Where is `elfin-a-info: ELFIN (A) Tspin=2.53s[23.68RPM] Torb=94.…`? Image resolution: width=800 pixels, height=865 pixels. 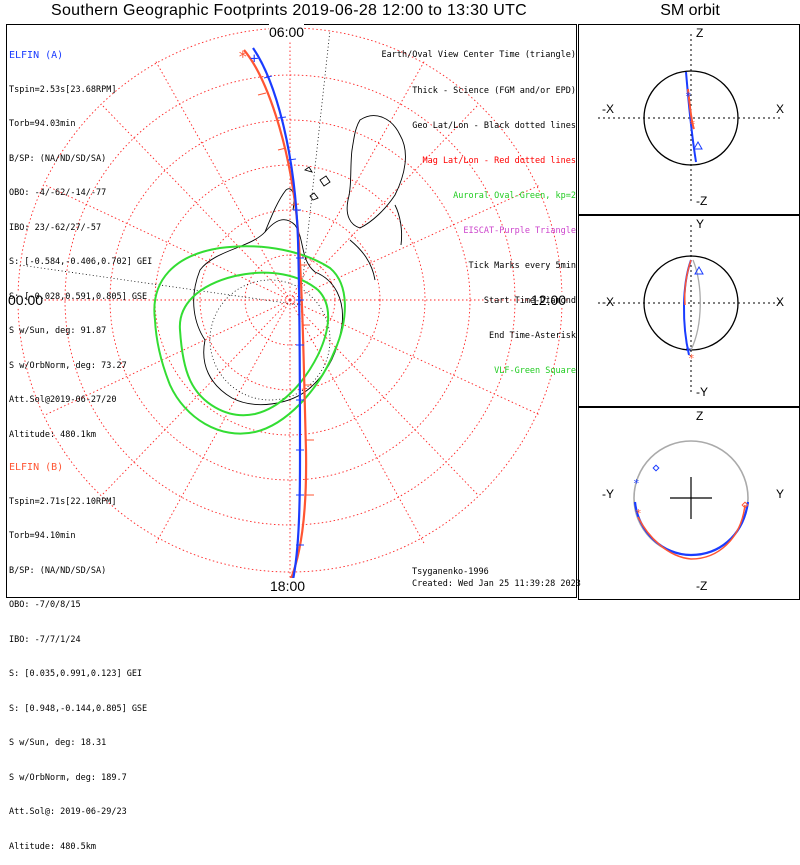 elfin-a-info: ELFIN (A) Tspin=2.53s[23.68RPM] Torb=94.… is located at coordinates (80, 240).